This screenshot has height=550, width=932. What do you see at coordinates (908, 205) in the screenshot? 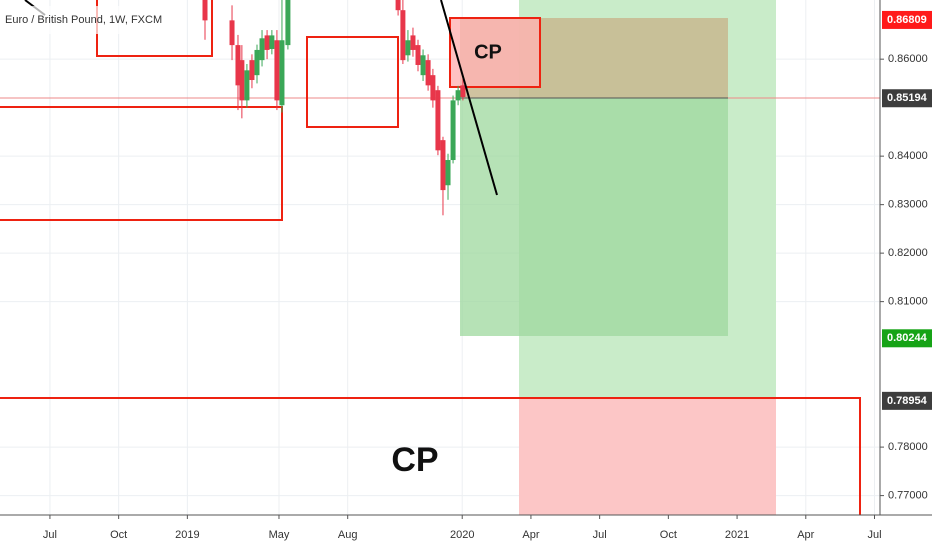
I see `y-tick-label: 0.83000` at bounding box center [908, 205].